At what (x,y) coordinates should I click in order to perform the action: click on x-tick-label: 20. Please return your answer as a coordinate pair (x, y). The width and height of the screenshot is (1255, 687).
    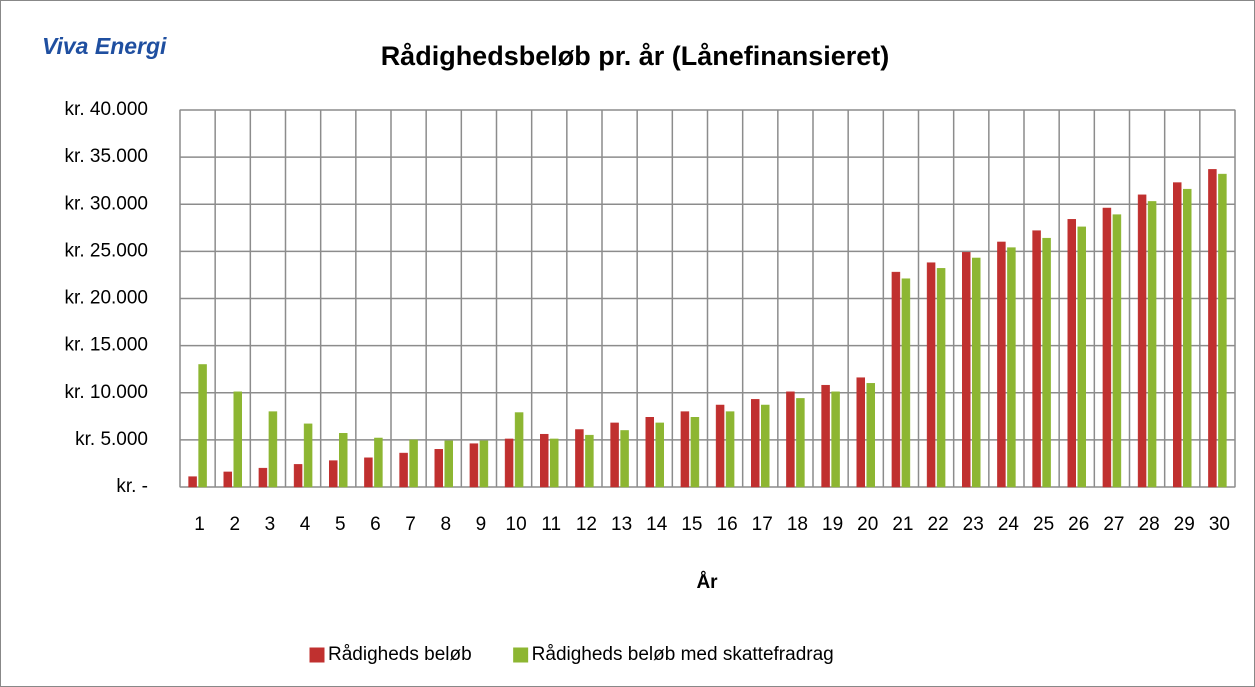
    Looking at the image, I should click on (867, 524).